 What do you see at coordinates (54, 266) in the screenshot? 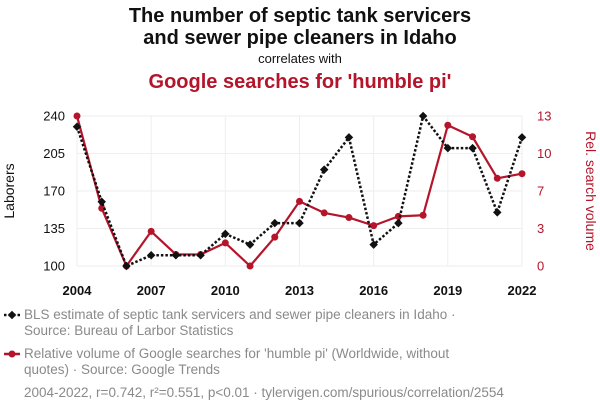
I see `y-left-tick-label: 100` at bounding box center [54, 266].